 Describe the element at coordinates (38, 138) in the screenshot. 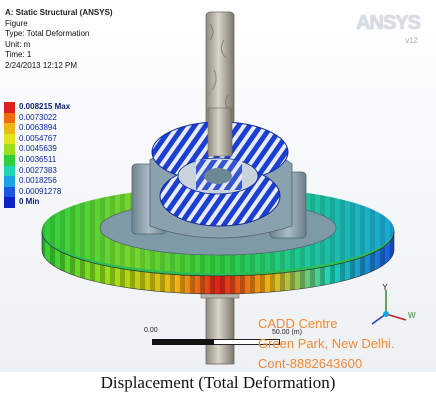

I see `legend-label: 0.0054767` at that location.